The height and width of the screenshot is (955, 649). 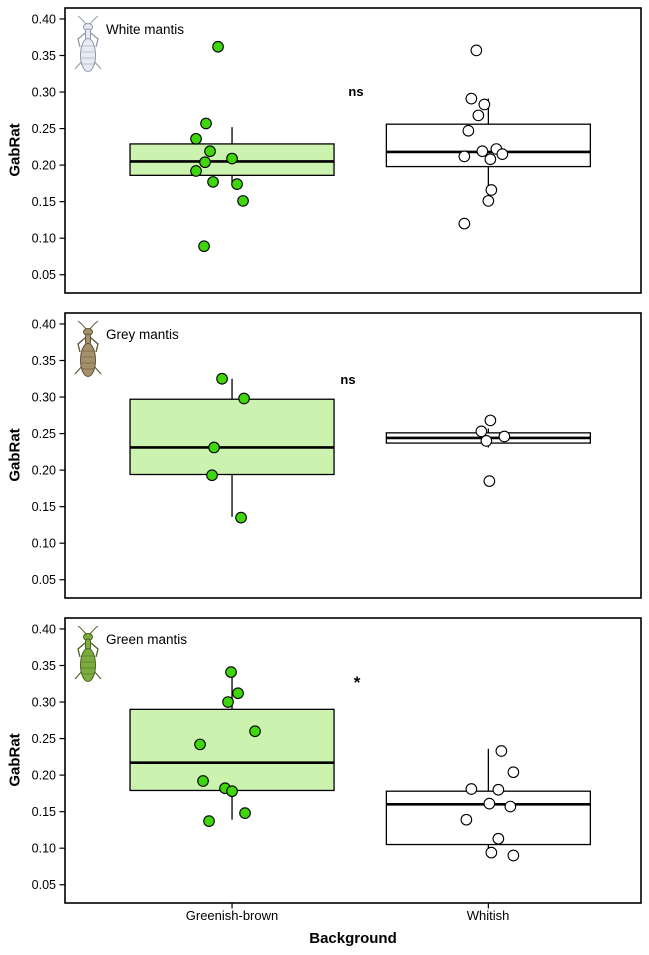 I want to click on x-axis-title: Background, so click(x=353, y=938).